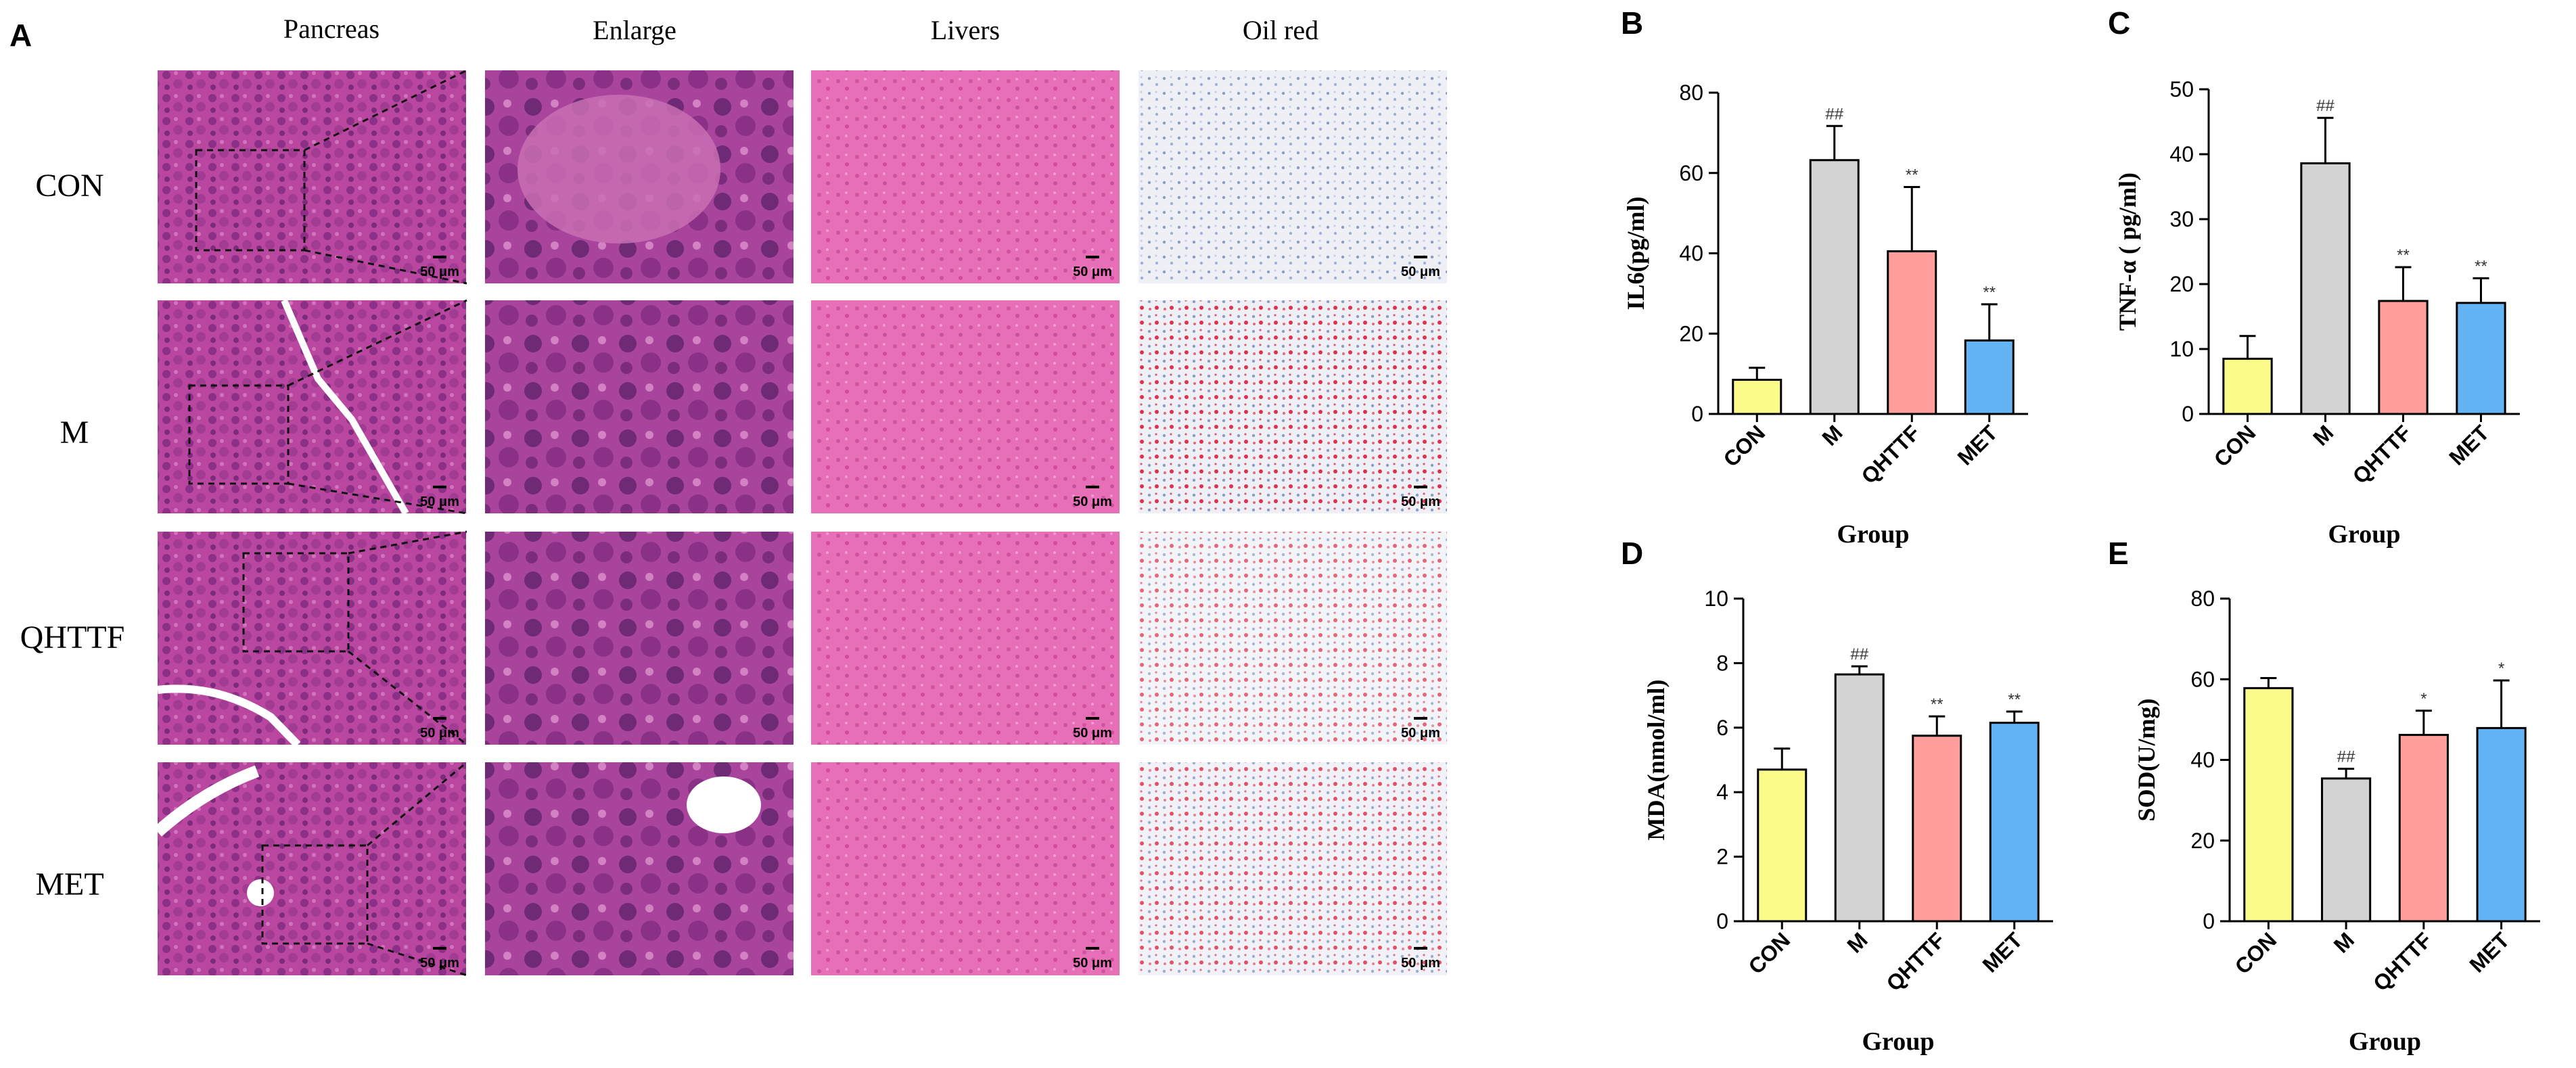 Image resolution: width=2576 pixels, height=1068 pixels. What do you see at coordinates (1632, 23) in the screenshot?
I see `panel-letter: B` at bounding box center [1632, 23].